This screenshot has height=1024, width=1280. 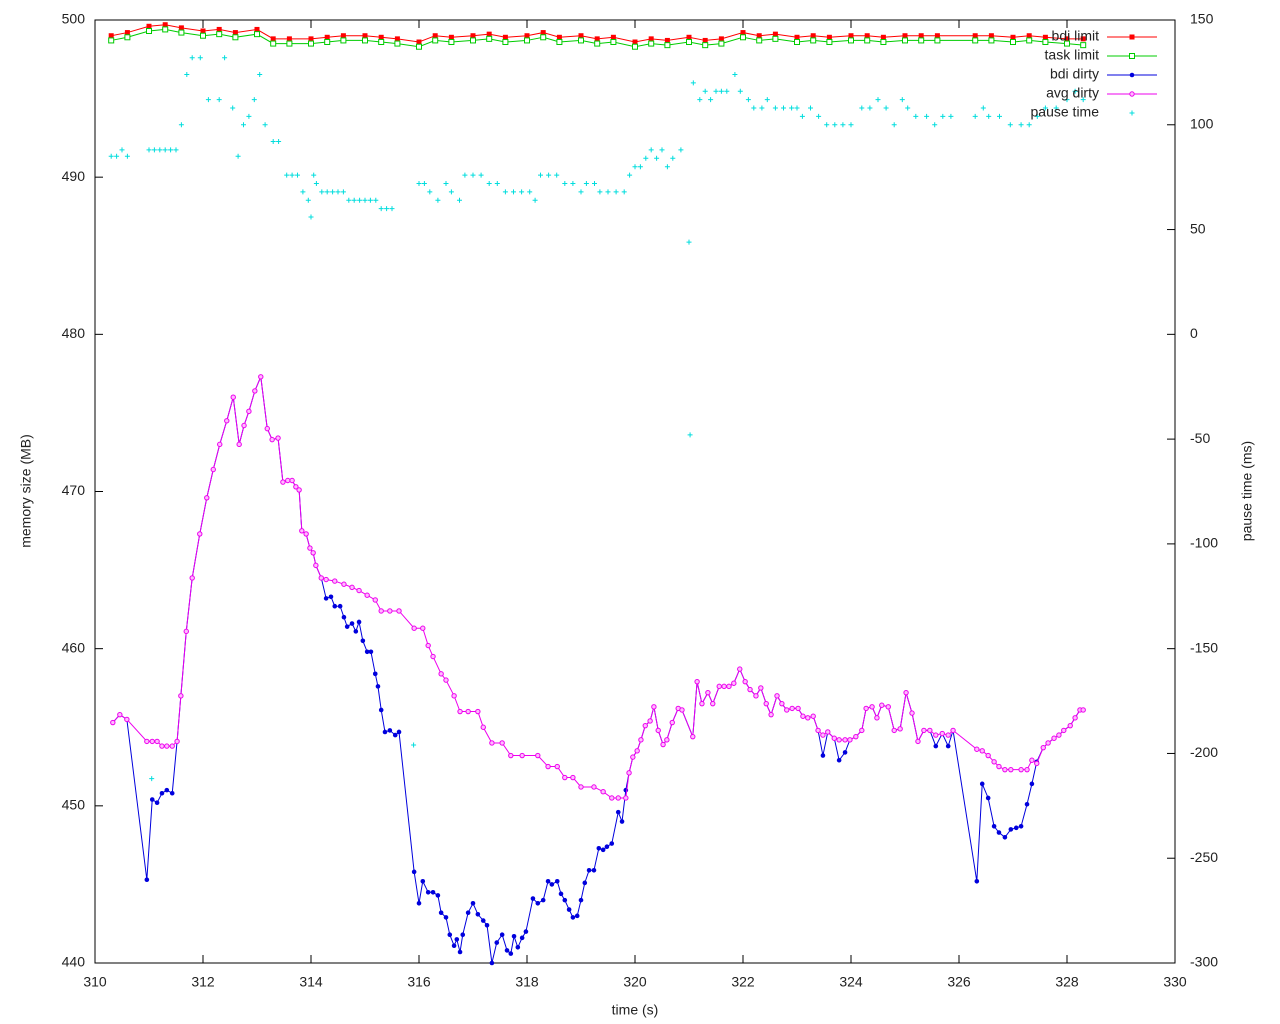 I want to click on x-tick-label: 324, so click(x=851, y=982).